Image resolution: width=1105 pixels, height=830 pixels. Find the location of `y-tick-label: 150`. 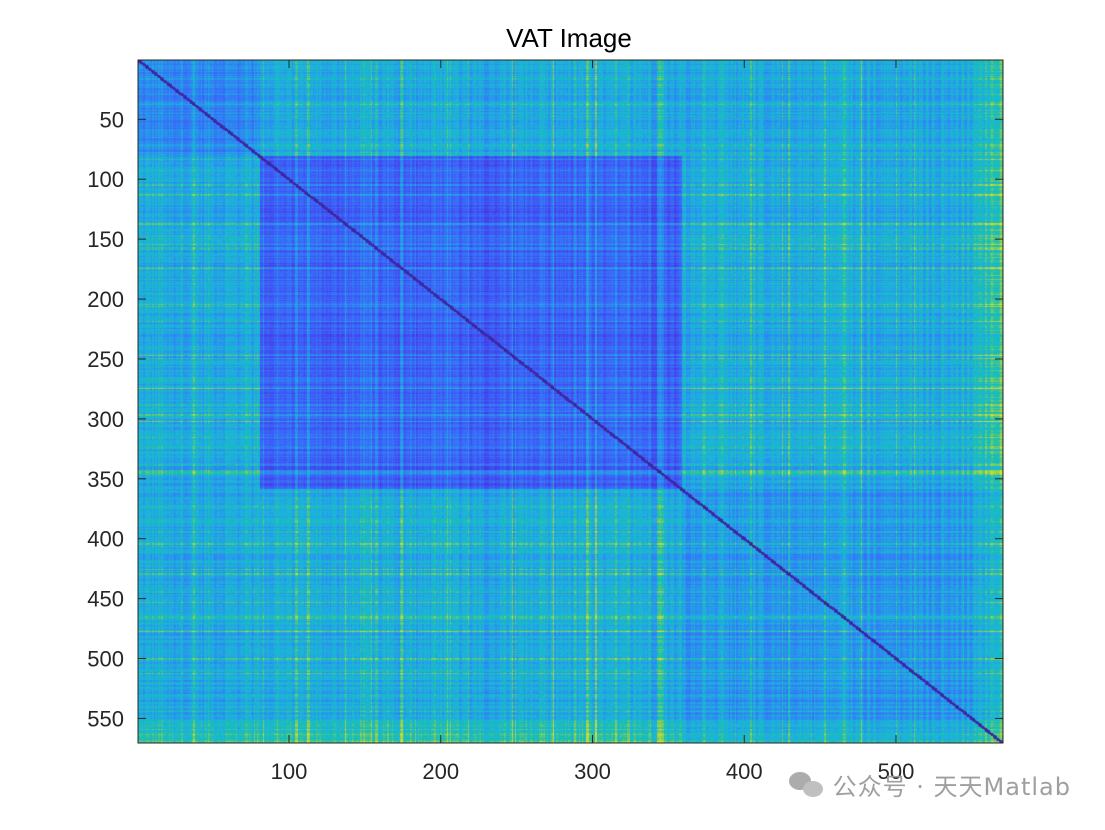

y-tick-label: 150 is located at coordinates (105, 239).